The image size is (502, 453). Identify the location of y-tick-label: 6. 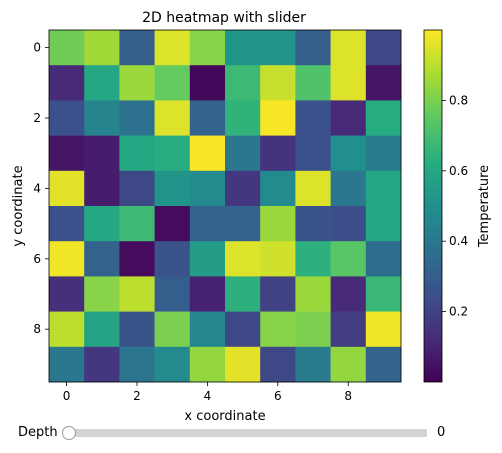
(37, 259).